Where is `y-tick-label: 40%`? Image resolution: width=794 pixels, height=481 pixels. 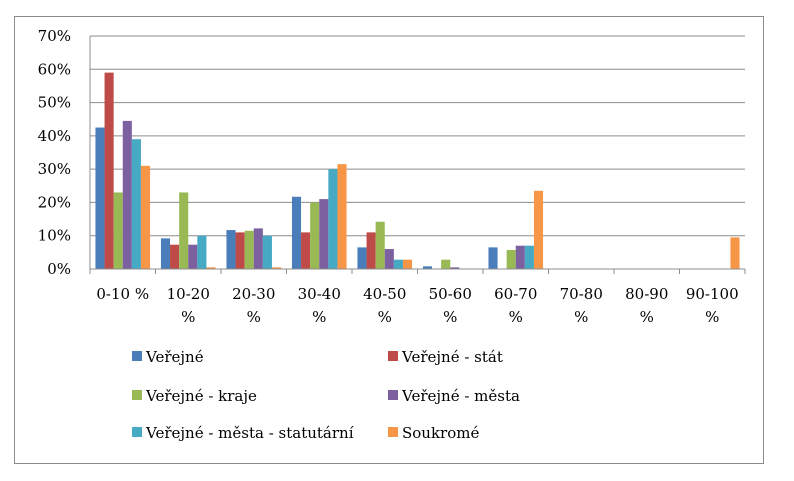 y-tick-label: 40% is located at coordinates (54, 136).